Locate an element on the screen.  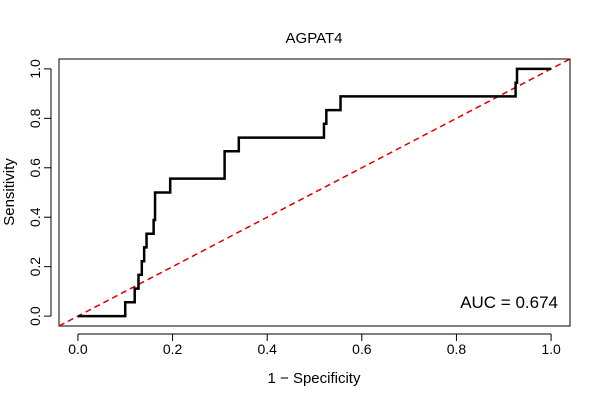
y-tick-label: 1.0 is located at coordinates (35, 69).